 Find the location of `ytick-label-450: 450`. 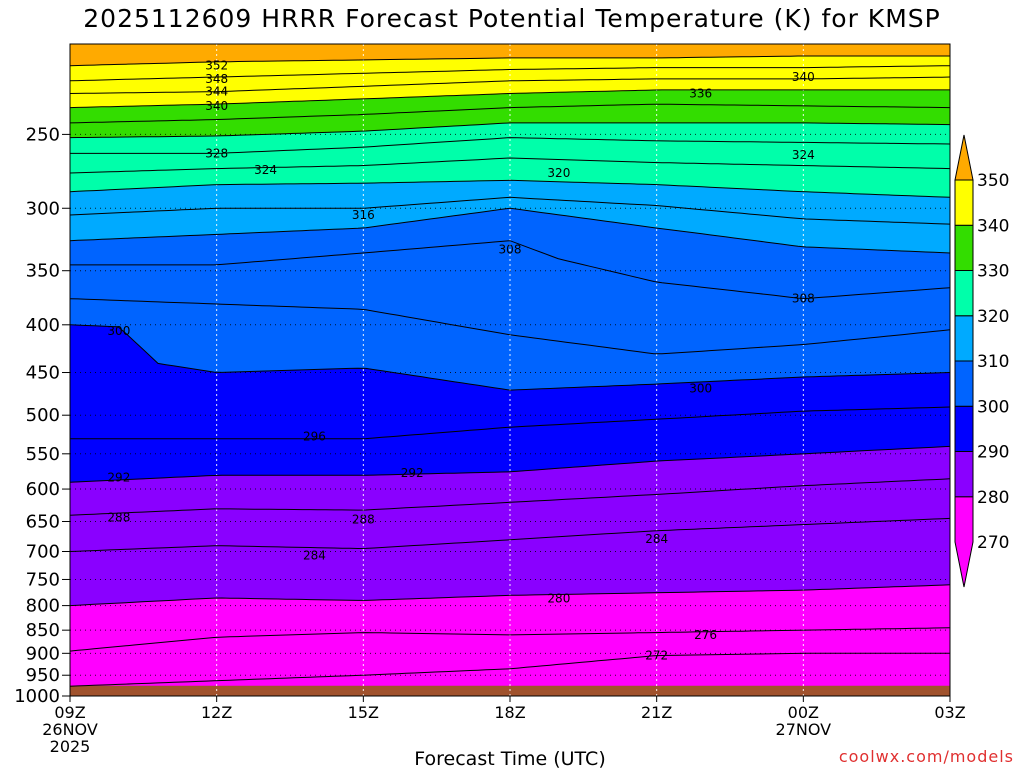

ytick-label-450: 450 is located at coordinates (43, 373).